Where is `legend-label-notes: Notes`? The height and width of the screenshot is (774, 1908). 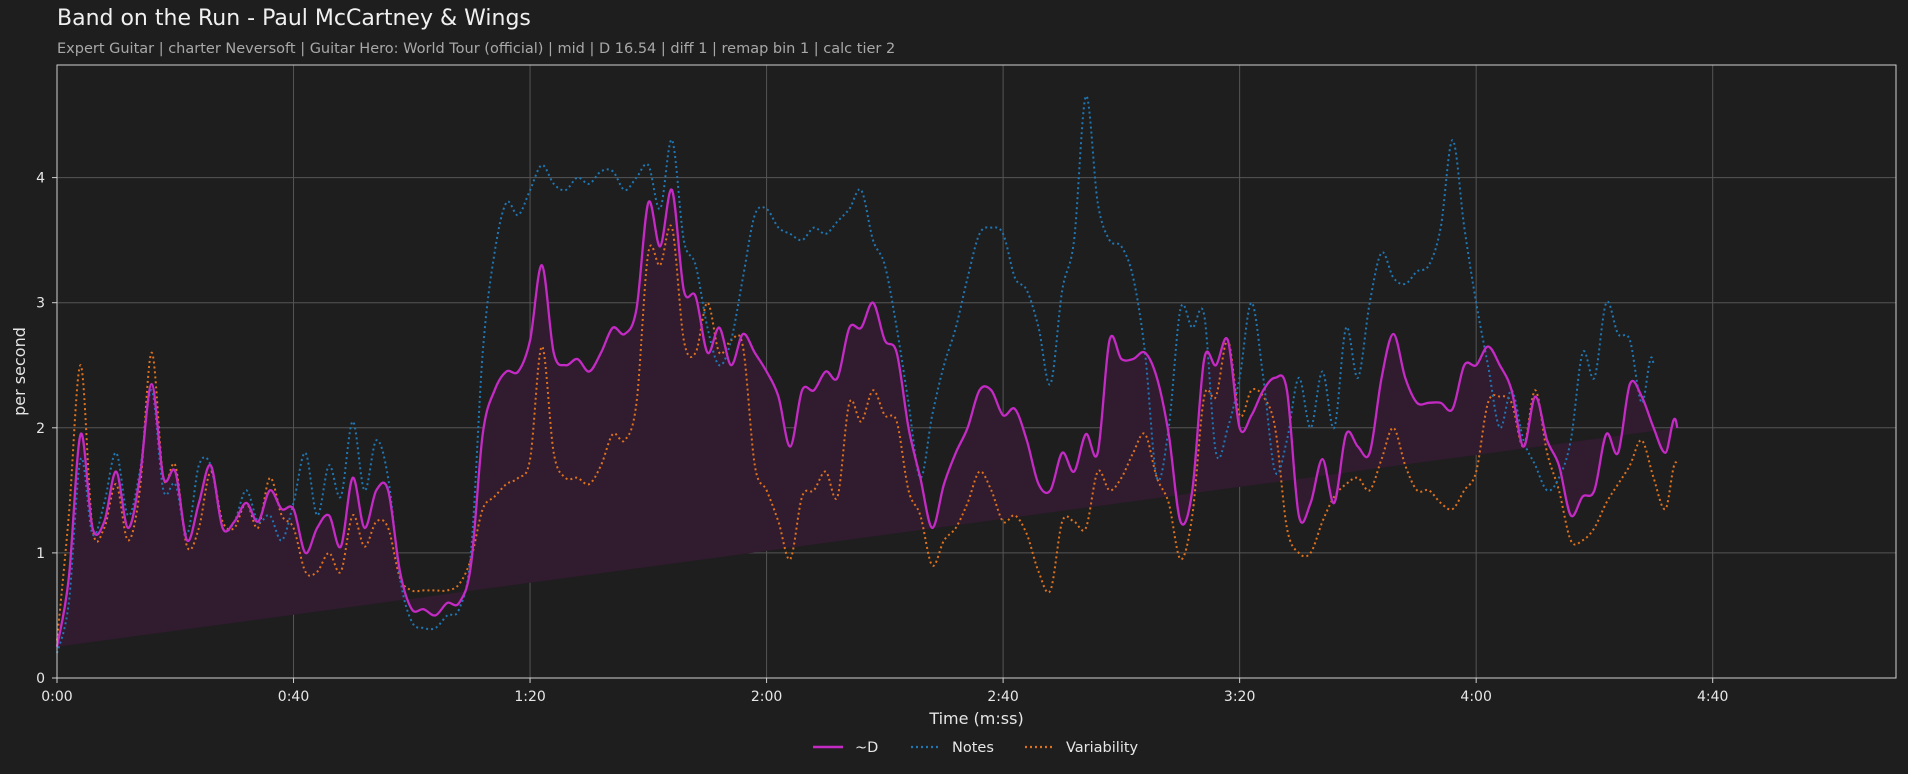
legend-label-notes: Notes is located at coordinates (973, 748).